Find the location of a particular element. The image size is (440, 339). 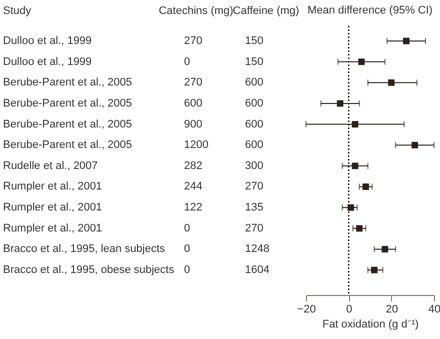

y-tick-label: Bracco et al., 1995, lean subjects is located at coordinates (84, 249).